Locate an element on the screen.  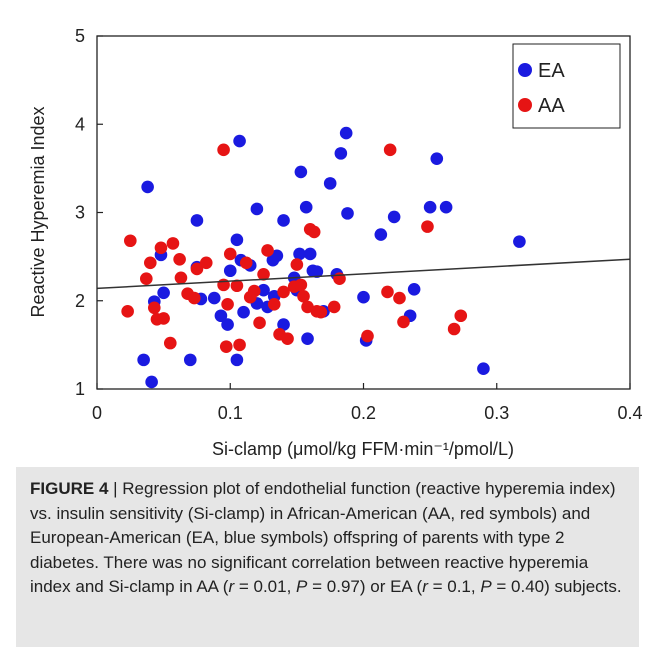
caption-ea-r-value: = 0.1, is located at coordinates (454, 586).